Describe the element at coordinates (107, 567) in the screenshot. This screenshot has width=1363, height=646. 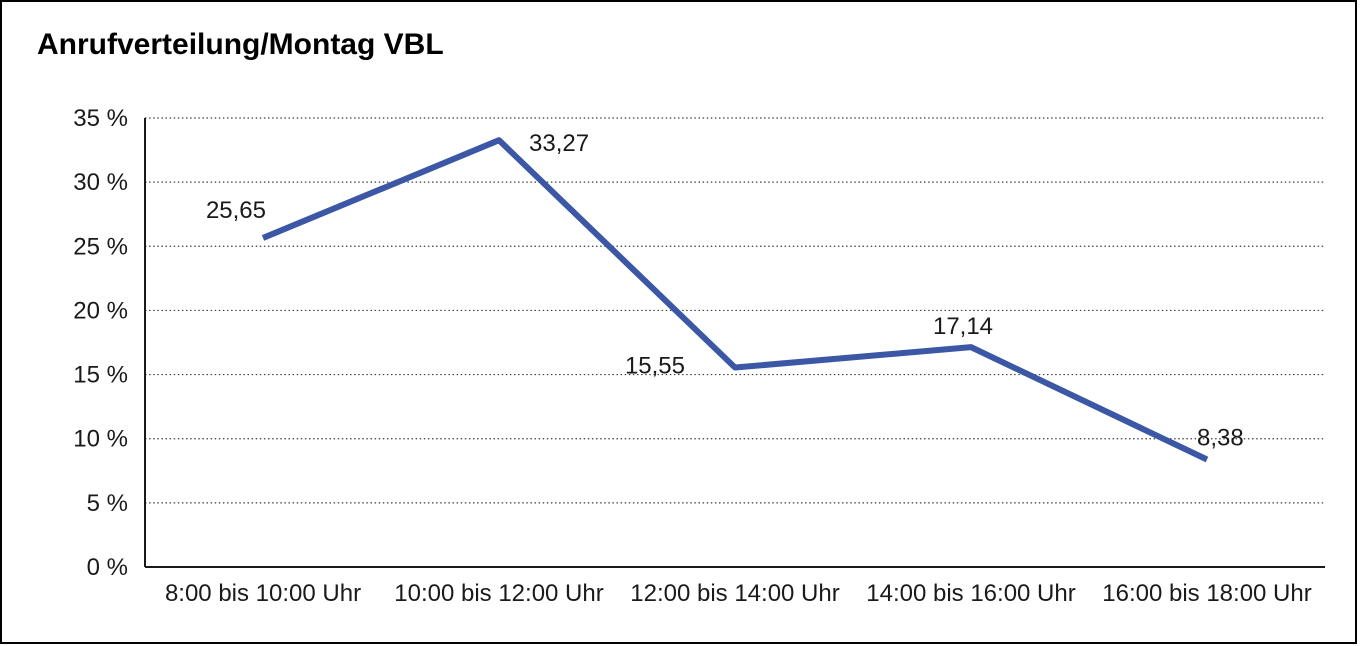
I see `y-tick-label: 0 %` at that location.